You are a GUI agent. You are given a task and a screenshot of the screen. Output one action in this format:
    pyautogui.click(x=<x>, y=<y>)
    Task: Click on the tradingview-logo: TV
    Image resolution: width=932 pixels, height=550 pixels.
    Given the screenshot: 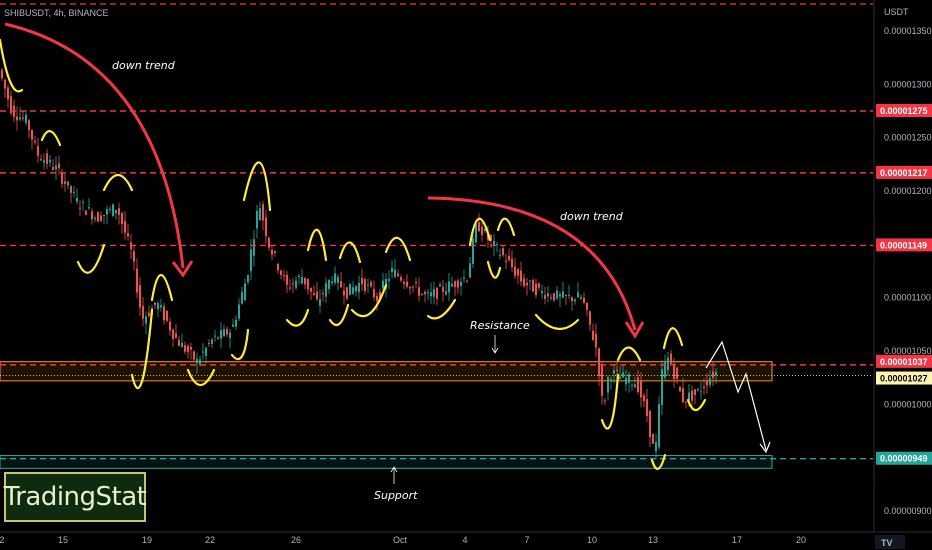 What is the action you would take?
    pyautogui.click(x=890, y=542)
    